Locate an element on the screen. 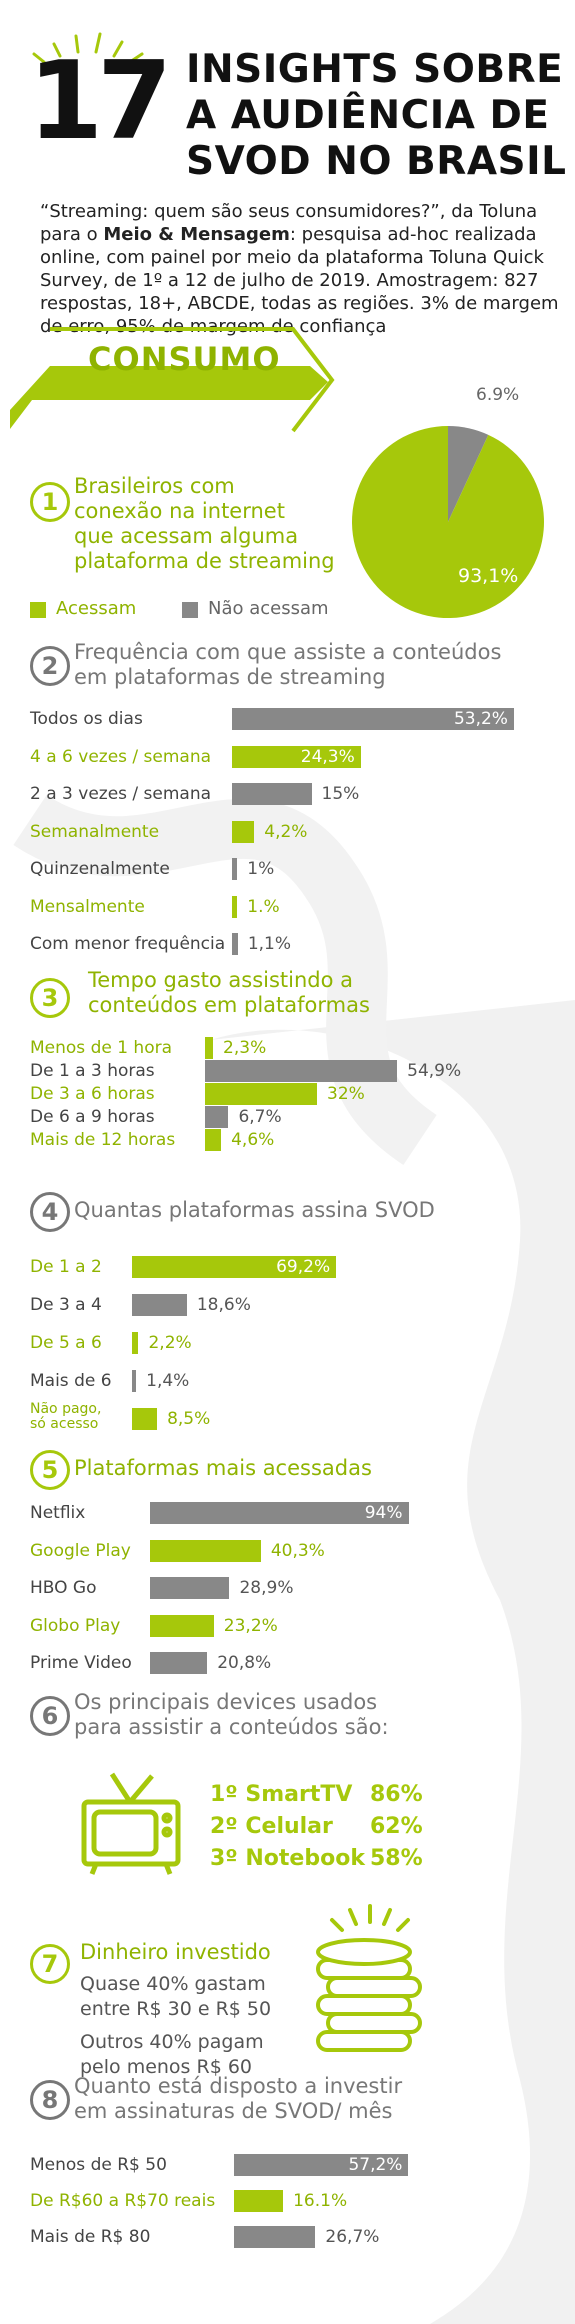 The height and width of the screenshot is (2324, 575). question-4-number: 4 is located at coordinates (50, 1212).